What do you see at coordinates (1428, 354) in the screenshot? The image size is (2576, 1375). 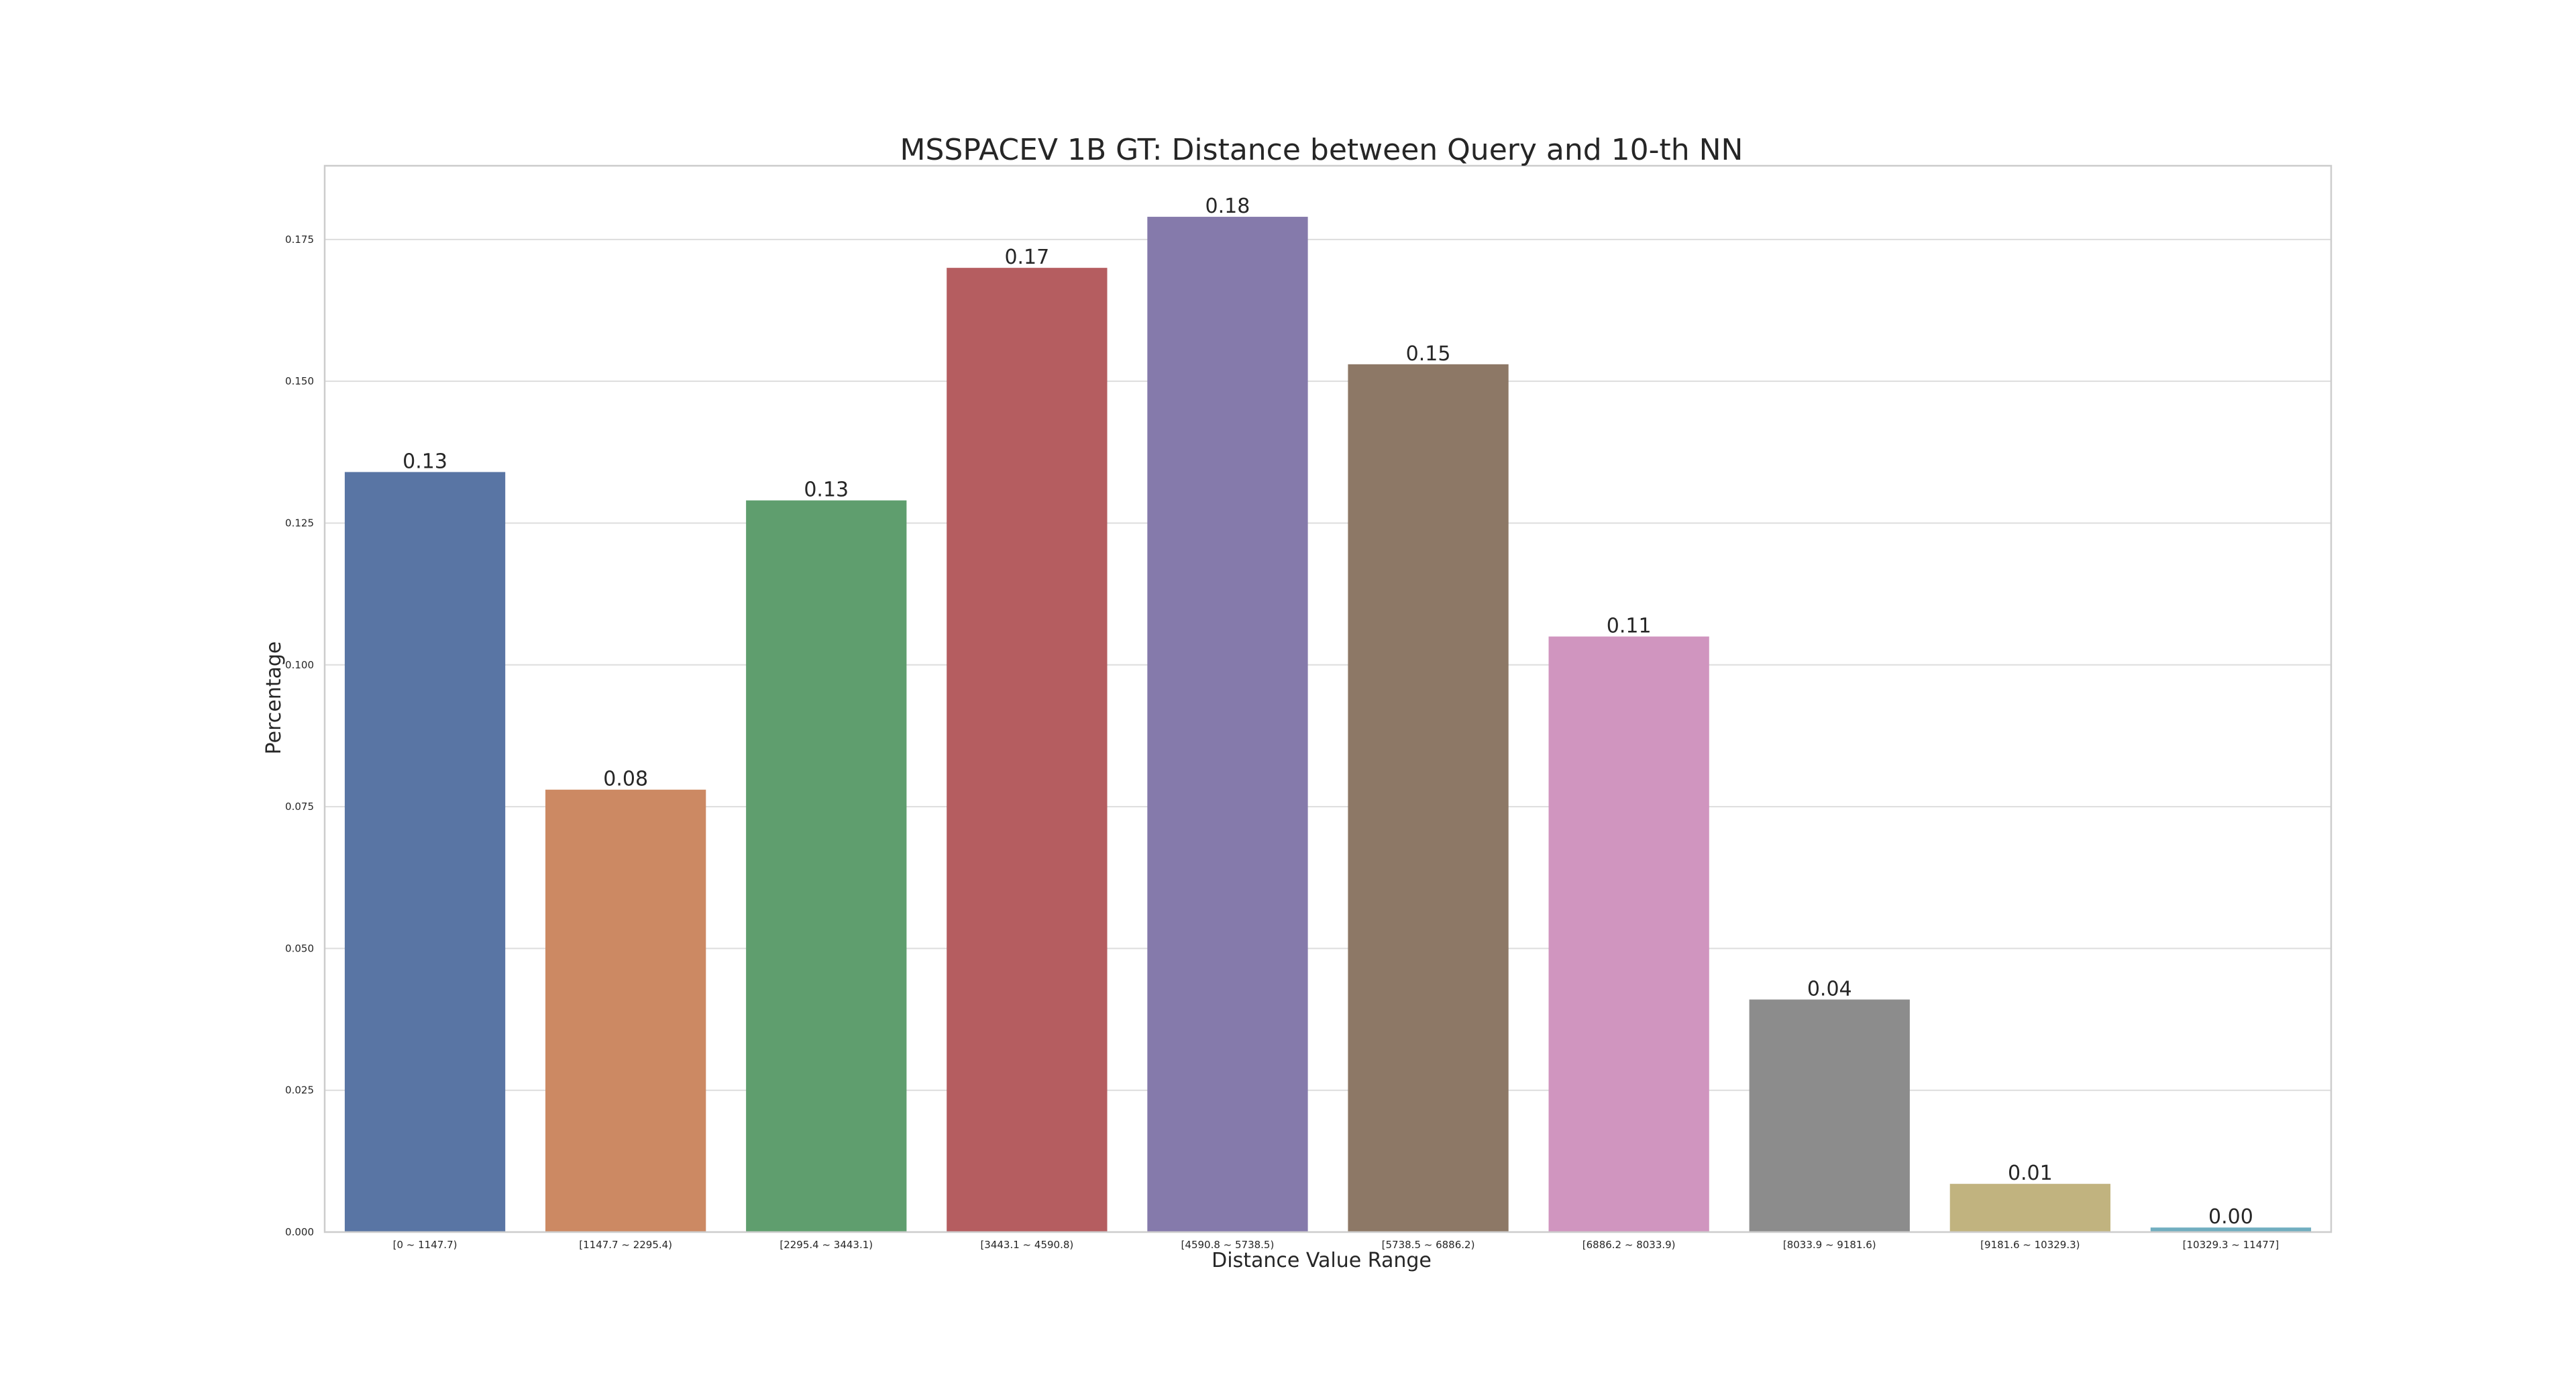 I see `bar-value-label: 0.15` at bounding box center [1428, 354].